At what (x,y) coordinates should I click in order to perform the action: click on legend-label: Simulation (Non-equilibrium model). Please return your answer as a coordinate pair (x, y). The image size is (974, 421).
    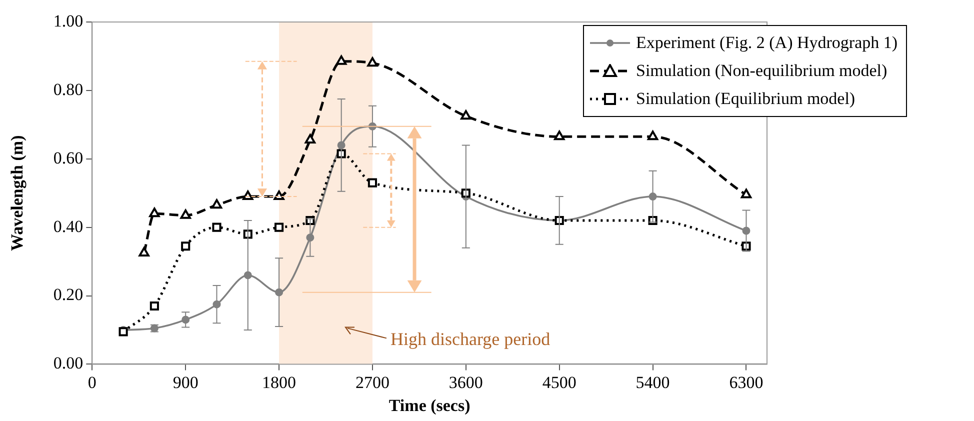
    Looking at the image, I should click on (762, 71).